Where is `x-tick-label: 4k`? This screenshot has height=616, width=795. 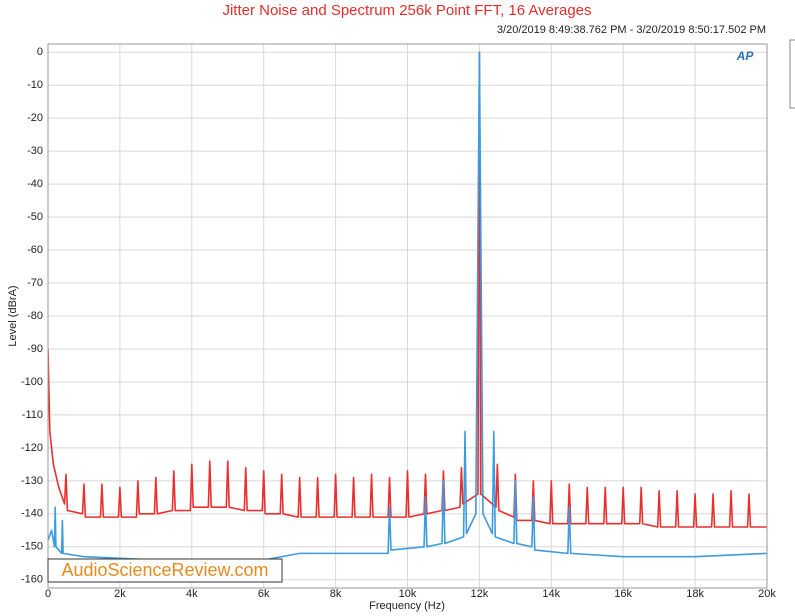 x-tick-label: 4k is located at coordinates (192, 594).